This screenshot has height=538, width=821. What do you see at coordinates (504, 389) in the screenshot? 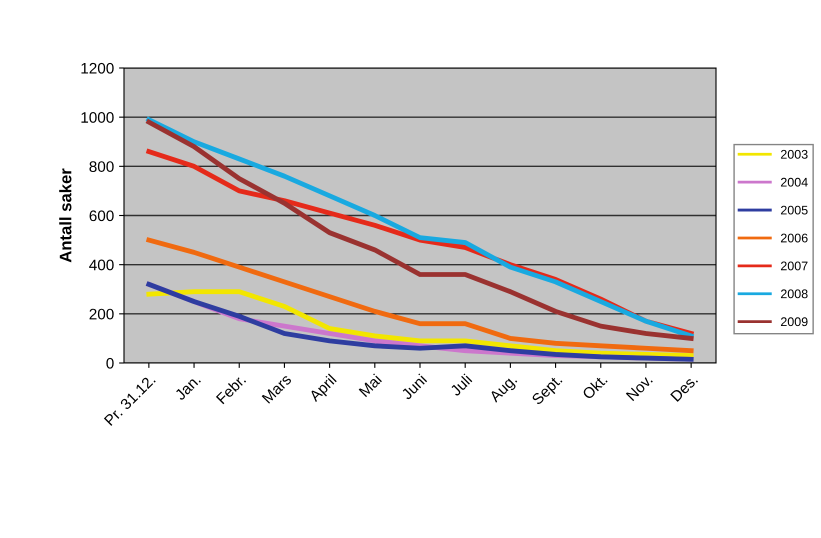
I see `x-tick-label: Aug.` at bounding box center [504, 389].